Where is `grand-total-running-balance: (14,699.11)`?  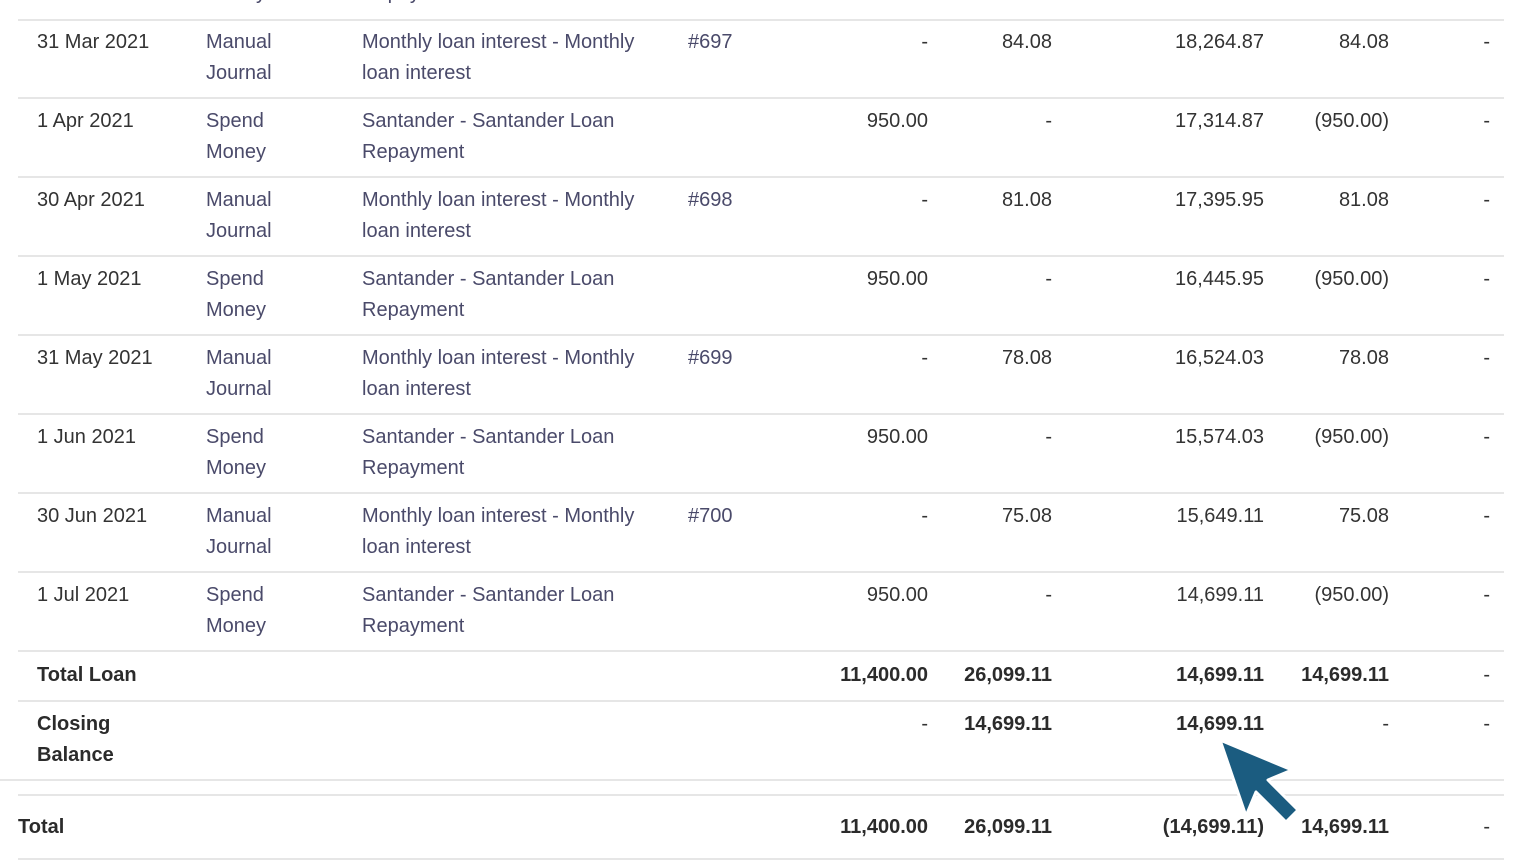
grand-total-running-balance: (14,699.11) is located at coordinates (1213, 827).